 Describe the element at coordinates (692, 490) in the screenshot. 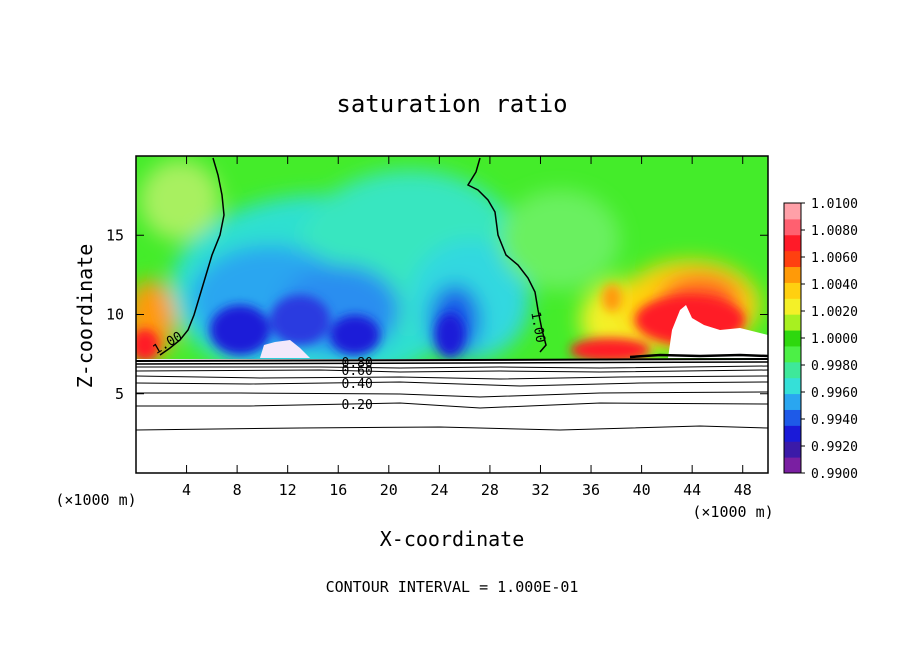

I see `x-tick-label: 44` at that location.